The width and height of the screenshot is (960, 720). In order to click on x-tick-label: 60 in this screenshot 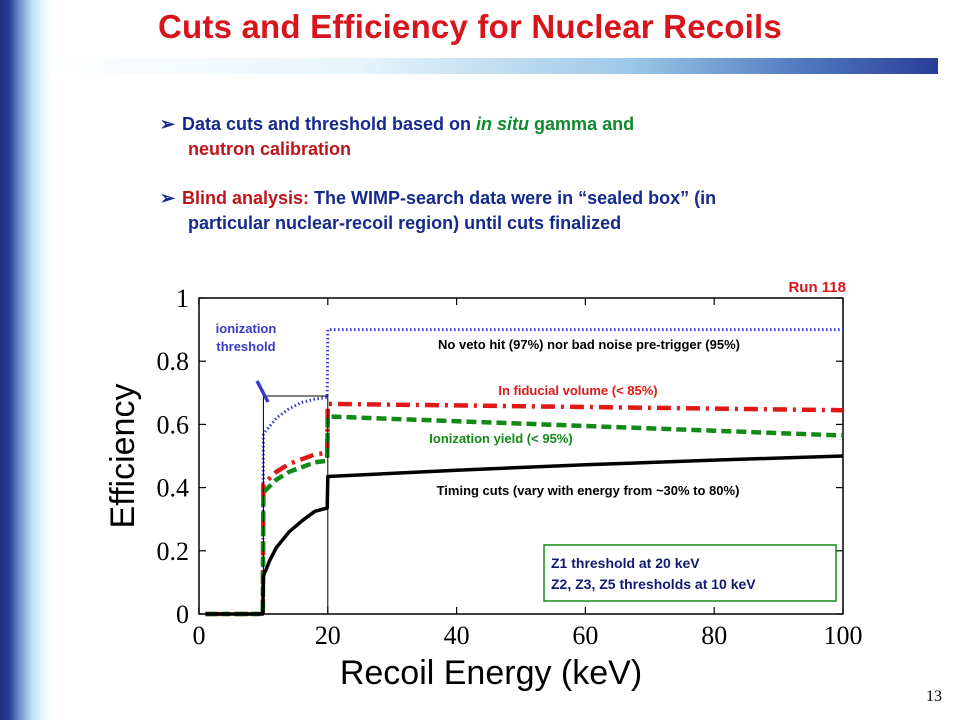, I will do `click(585, 635)`.